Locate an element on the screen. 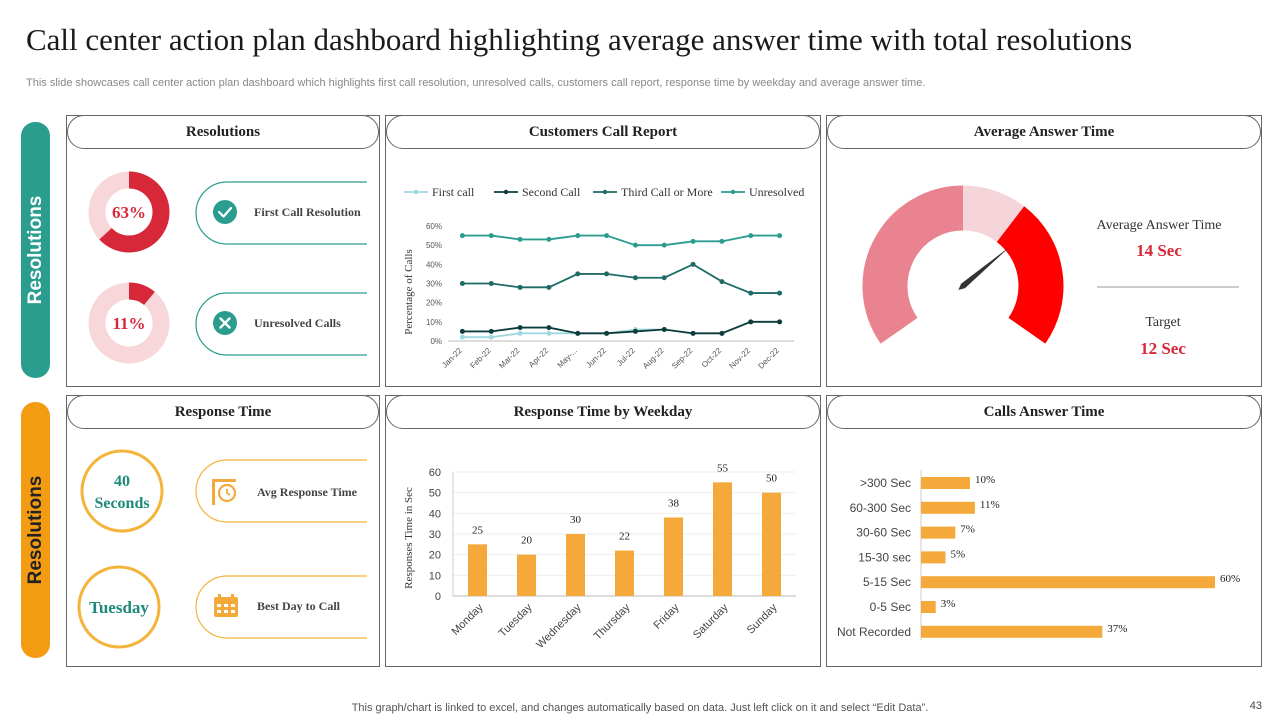  weekday-xtick: Thursday is located at coordinates (612, 621).